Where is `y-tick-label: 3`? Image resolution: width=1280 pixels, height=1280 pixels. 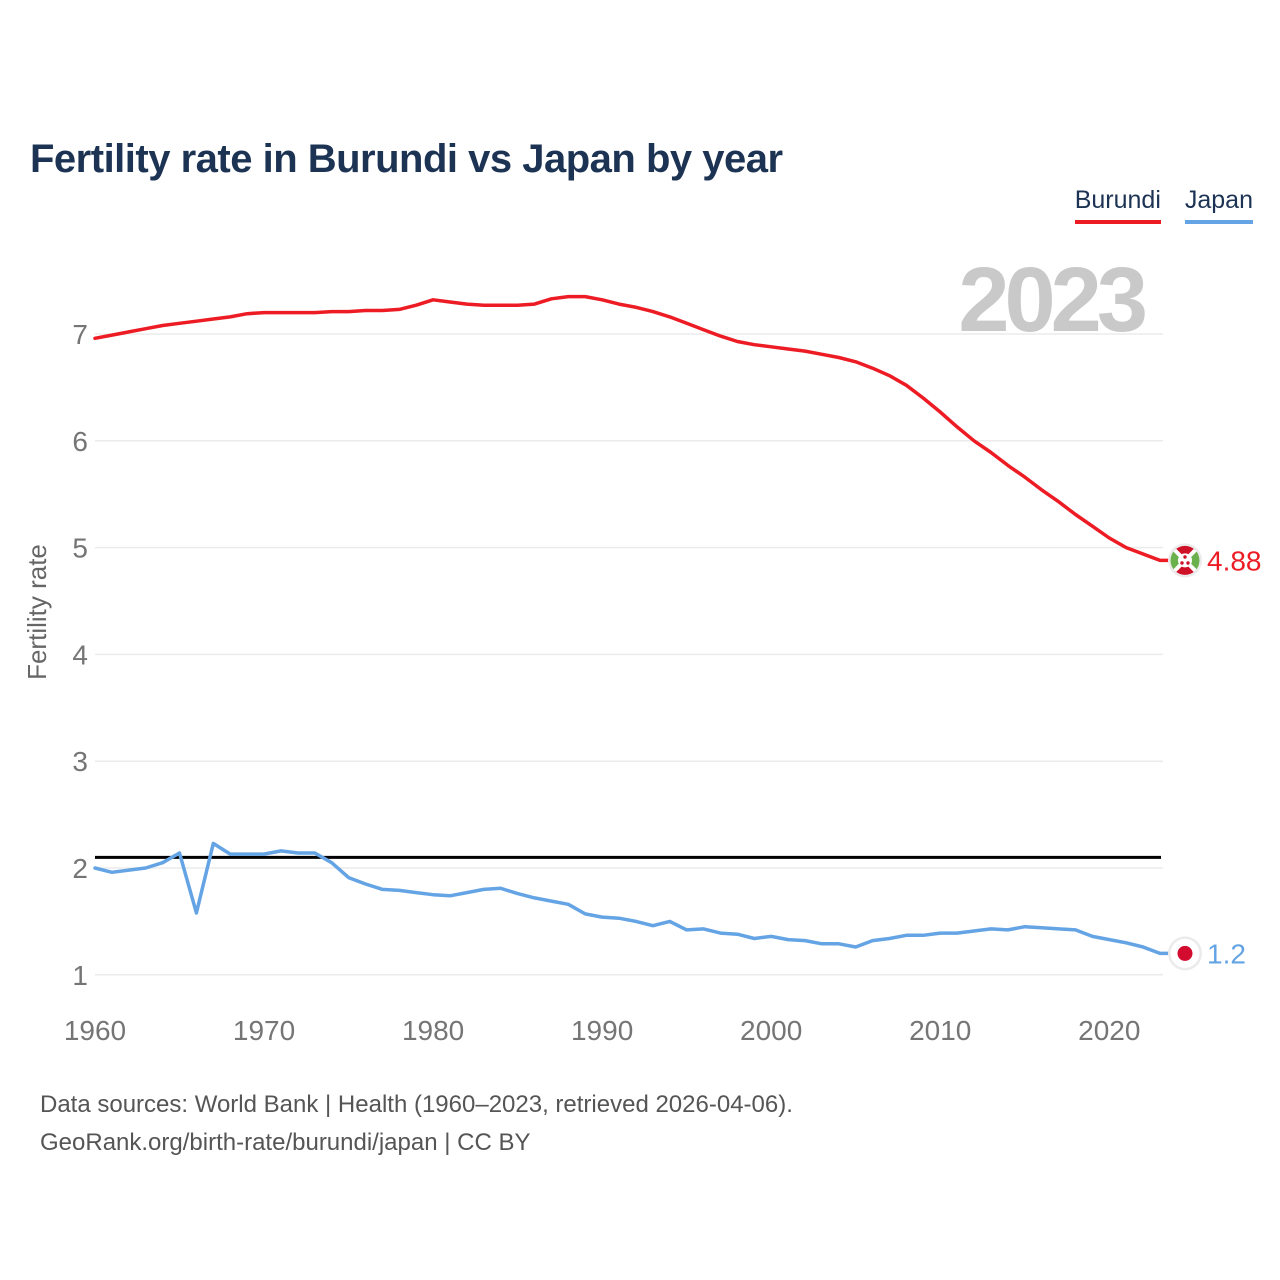
y-tick-label: 3 is located at coordinates (80, 761).